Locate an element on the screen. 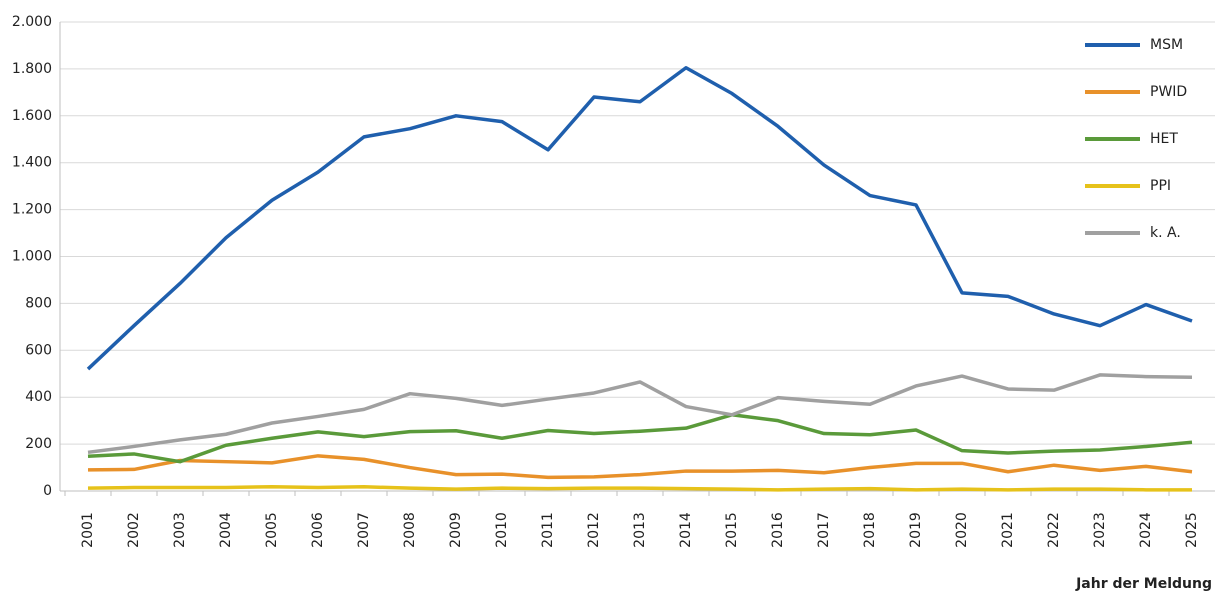 Image resolution: width=1219 pixels, height=603 pixels. x-tick-label: 2020 is located at coordinates (962, 530).